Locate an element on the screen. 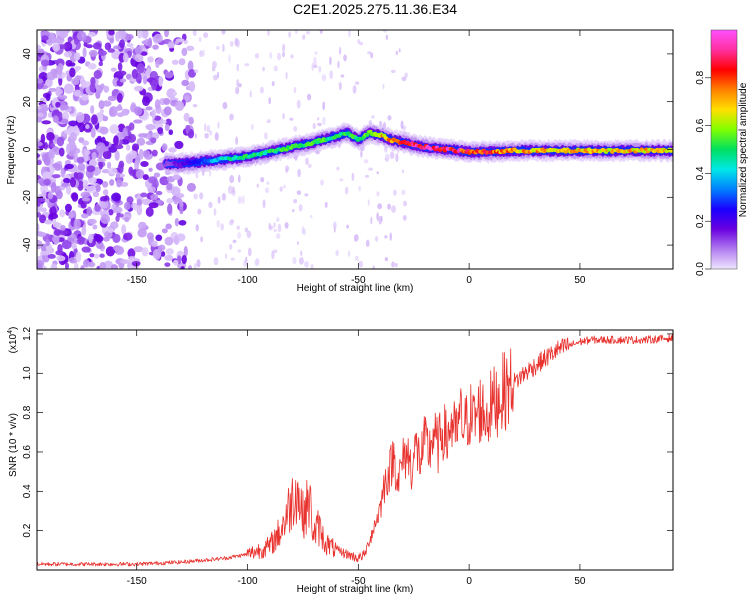  snr-y-tick-label: 0.6 is located at coordinates (27, 452).